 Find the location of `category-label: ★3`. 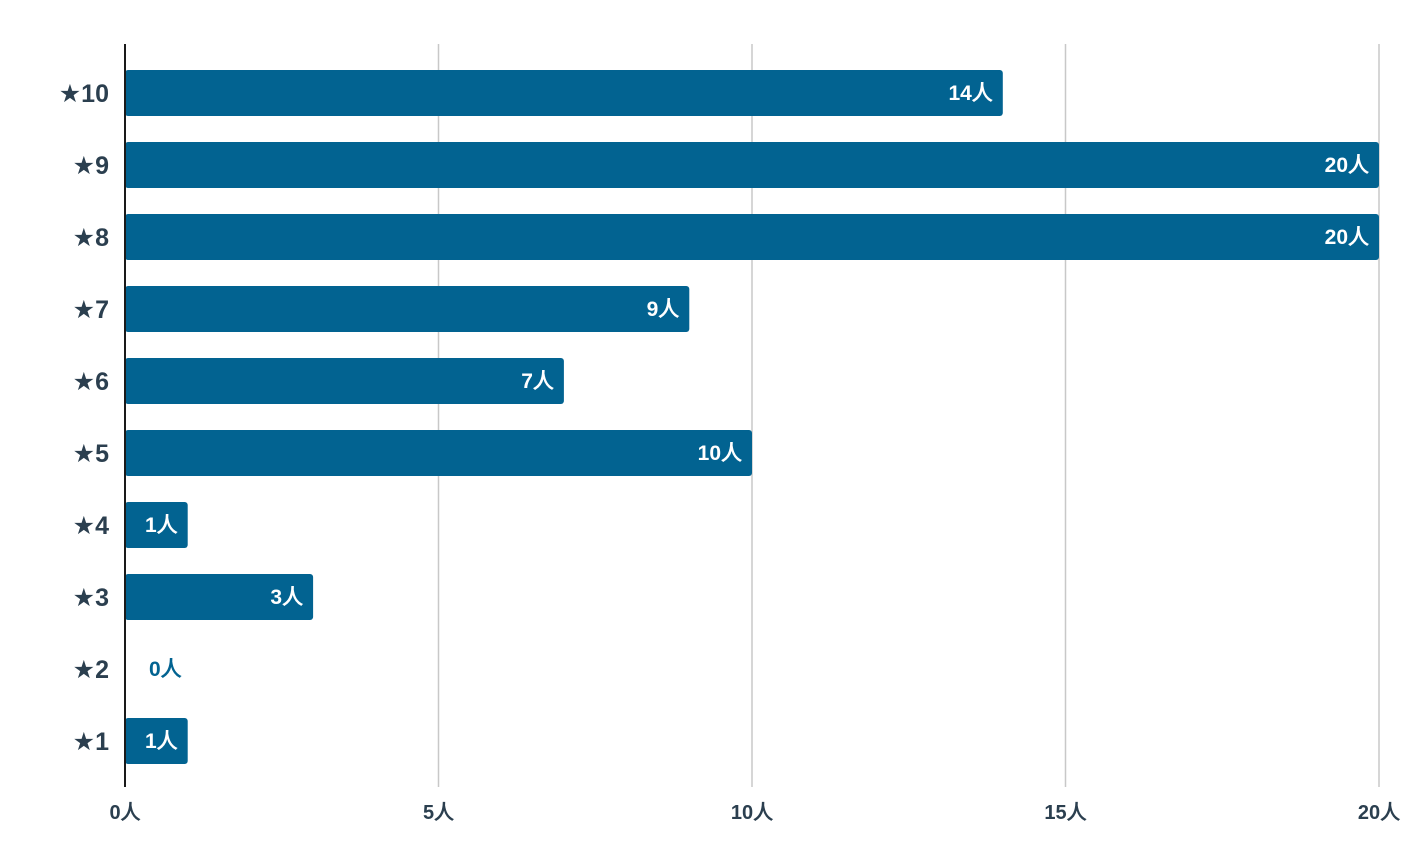

category-label: ★3 is located at coordinates (91, 598).